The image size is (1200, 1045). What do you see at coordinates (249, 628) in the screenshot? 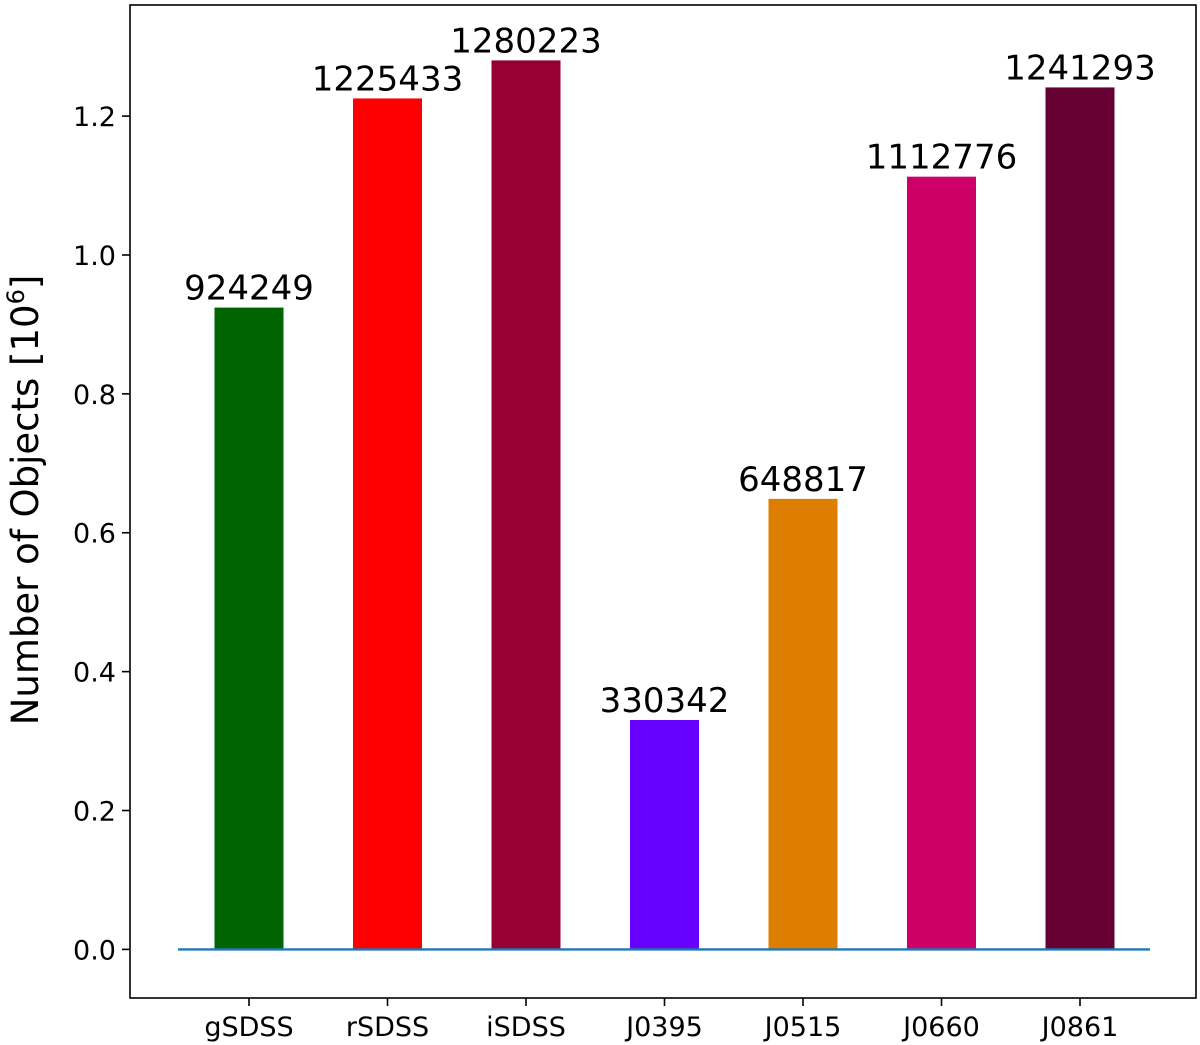
I see `bar-gSDSS` at bounding box center [249, 628].